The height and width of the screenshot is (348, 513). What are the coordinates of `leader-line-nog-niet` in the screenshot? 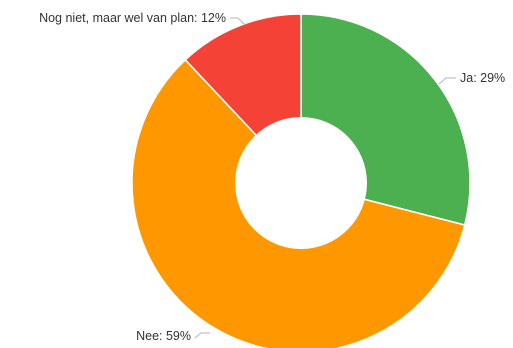 It's located at (238, 21).